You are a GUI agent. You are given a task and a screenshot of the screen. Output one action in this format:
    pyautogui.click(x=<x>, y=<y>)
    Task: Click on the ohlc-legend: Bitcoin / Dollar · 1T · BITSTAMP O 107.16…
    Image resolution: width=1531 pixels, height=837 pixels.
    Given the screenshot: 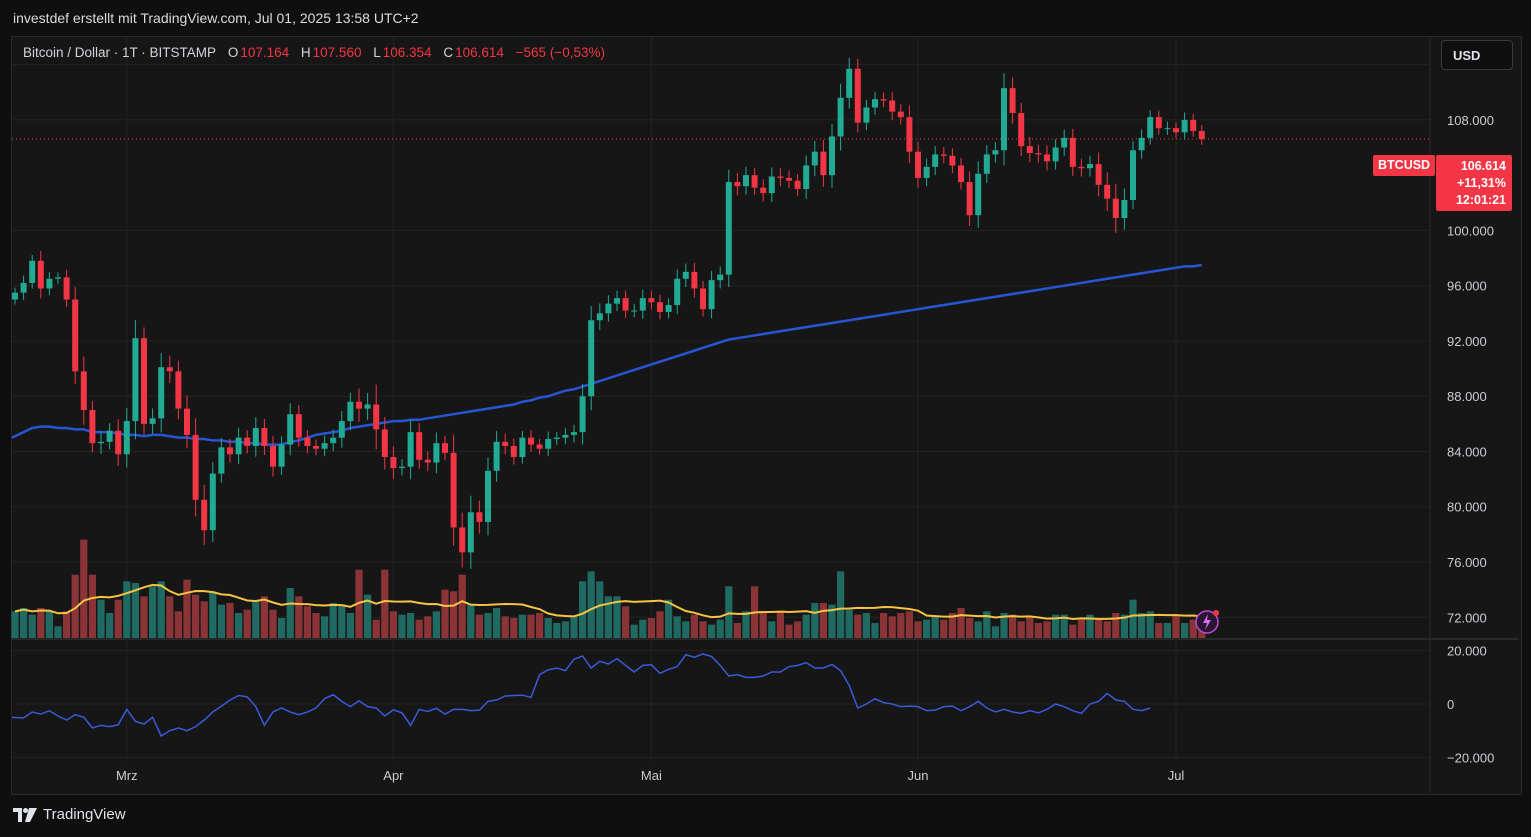 What is the action you would take?
    pyautogui.click(x=315, y=52)
    